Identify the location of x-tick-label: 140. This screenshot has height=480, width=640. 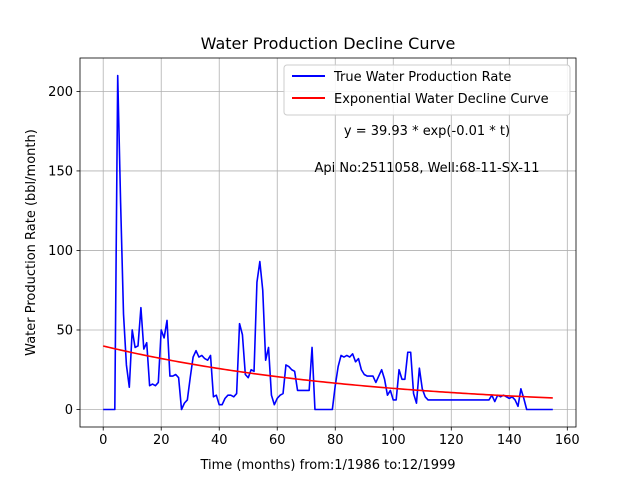
(509, 440).